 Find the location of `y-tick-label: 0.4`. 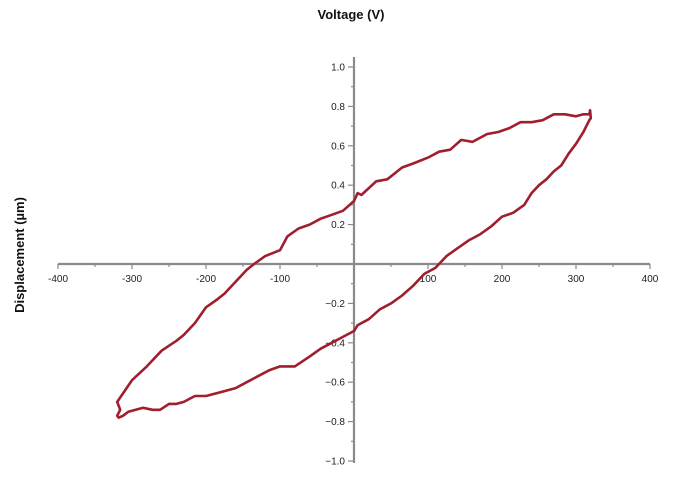

y-tick-label: 0.4 is located at coordinates (338, 186).